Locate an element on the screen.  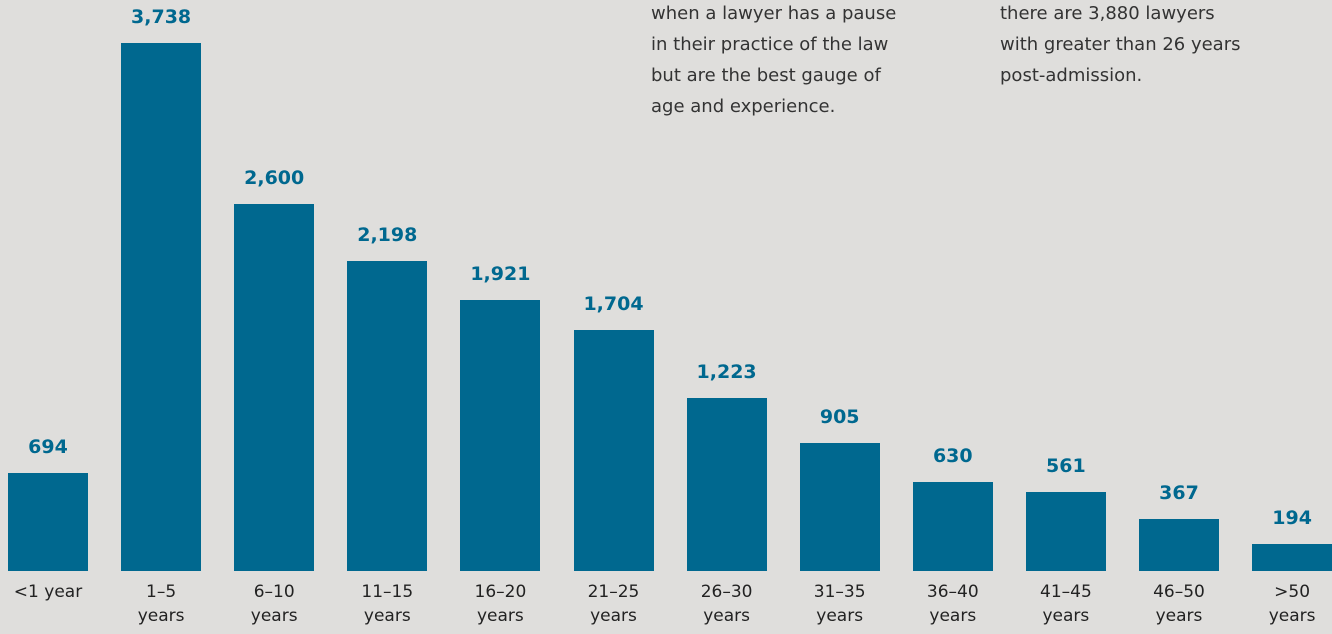
value-label: 1,921 is located at coordinates (500, 273).